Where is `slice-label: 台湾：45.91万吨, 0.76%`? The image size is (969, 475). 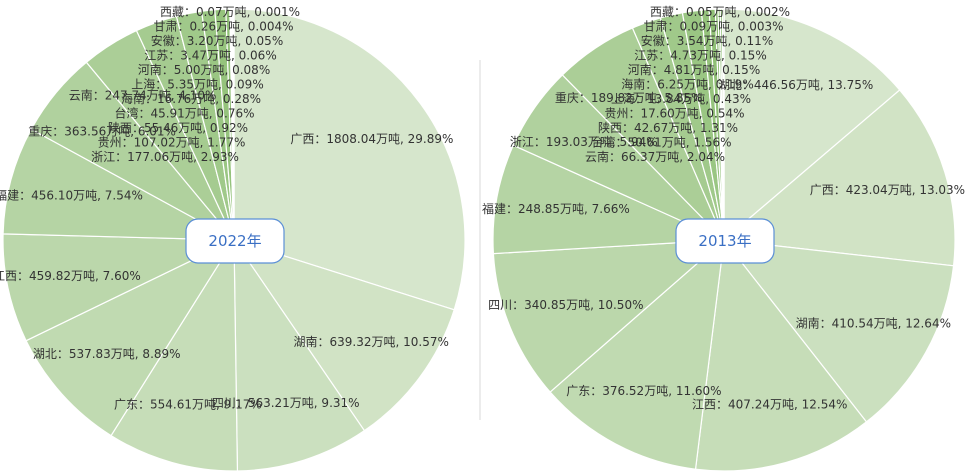
slice-label: 台湾：45.91万吨, 0.76% is located at coordinates (184, 113).